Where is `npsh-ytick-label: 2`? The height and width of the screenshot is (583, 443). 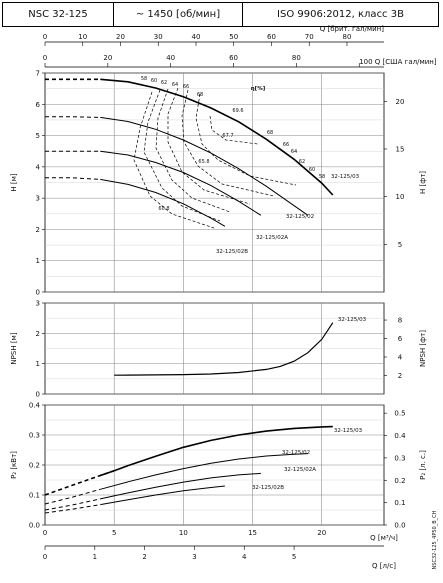
npsh-ytick-label: 2 is located at coordinates (38, 334).